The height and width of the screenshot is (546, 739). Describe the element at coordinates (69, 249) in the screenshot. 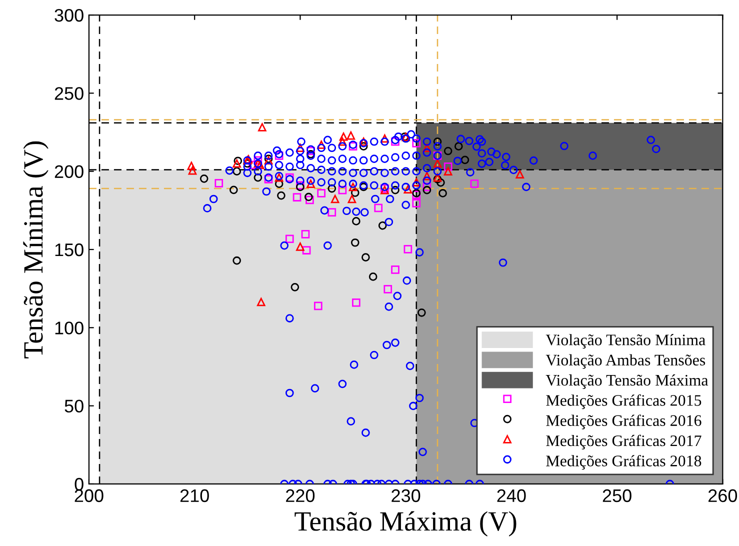

I see `y-tick-label: 150` at that location.